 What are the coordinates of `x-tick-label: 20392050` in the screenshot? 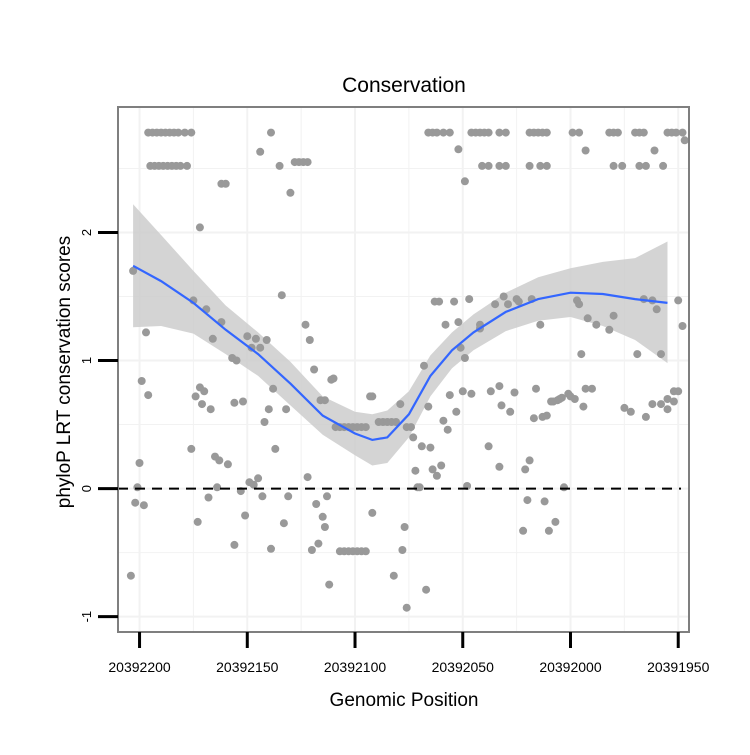 It's located at (463, 667).